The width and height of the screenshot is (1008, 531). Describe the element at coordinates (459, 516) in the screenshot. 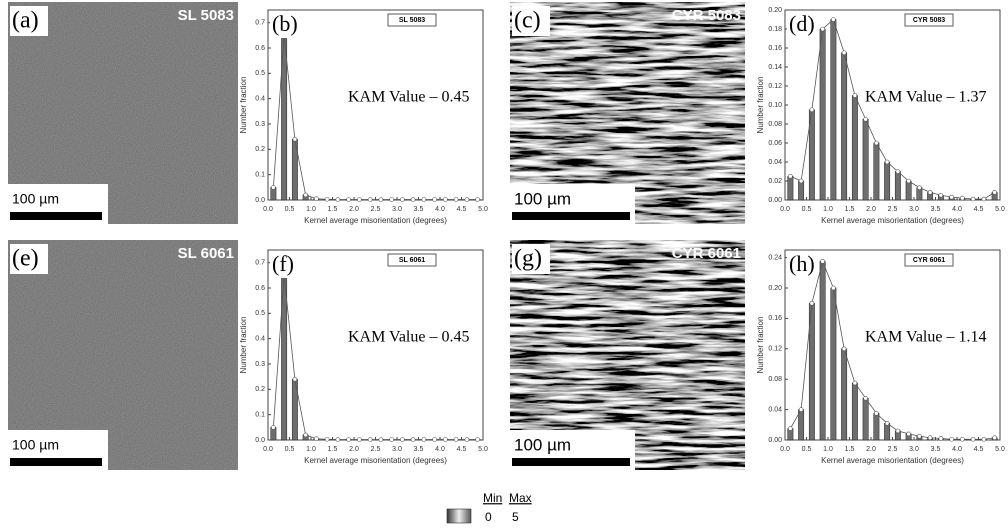

I see `colorbar` at that location.